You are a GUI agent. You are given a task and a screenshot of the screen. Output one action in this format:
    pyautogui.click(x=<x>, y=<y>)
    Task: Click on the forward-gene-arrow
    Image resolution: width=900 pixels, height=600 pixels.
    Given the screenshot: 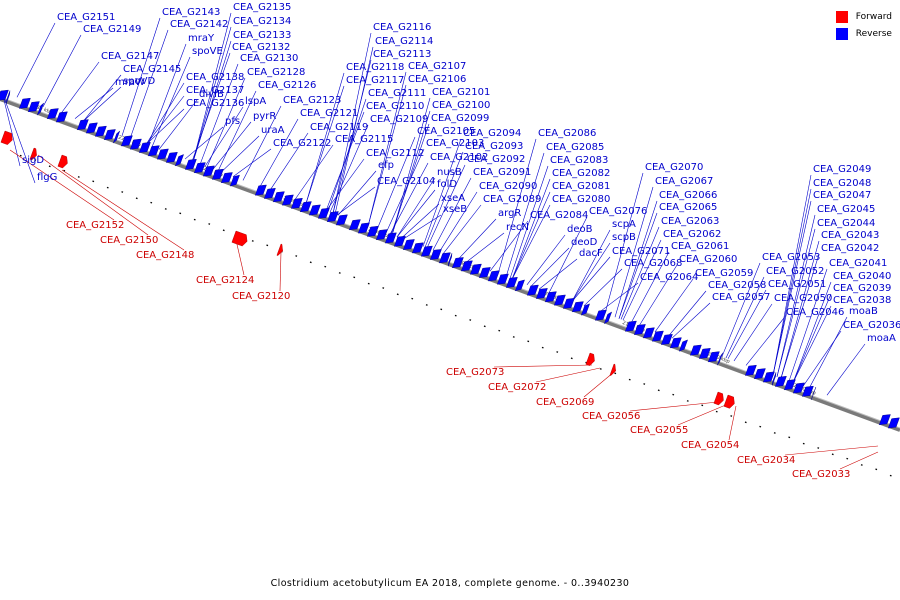 What is the action you would take?
    pyautogui.click(x=279, y=249)
    